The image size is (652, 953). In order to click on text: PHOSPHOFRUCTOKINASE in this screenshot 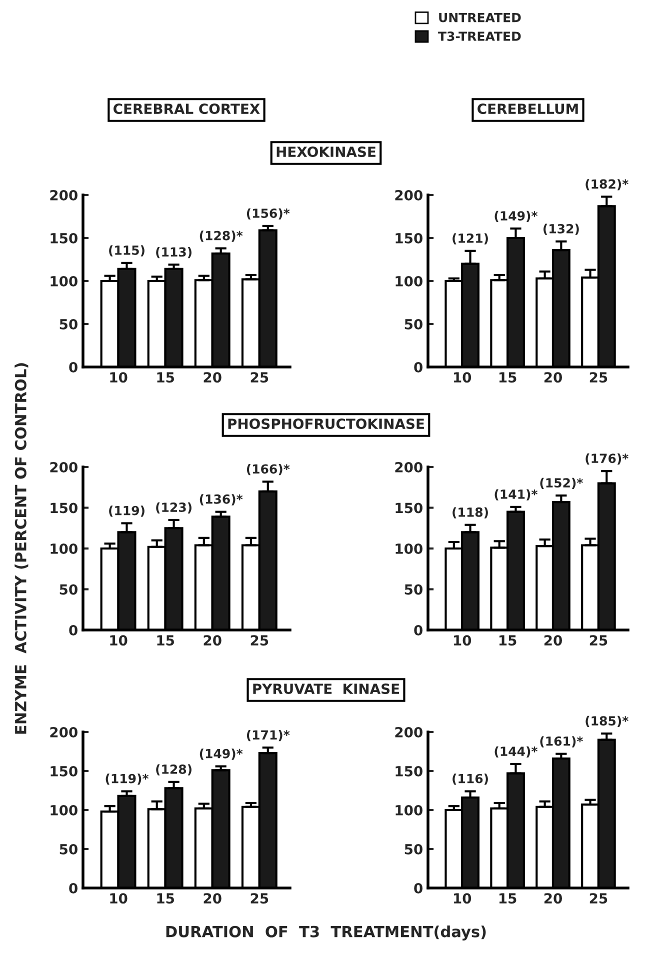, I will do `click(326, 424)`.